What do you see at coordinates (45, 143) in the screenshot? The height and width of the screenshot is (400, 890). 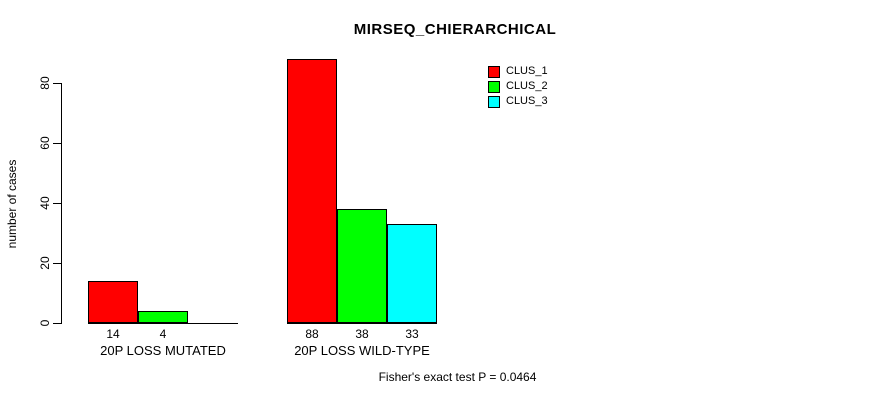 I see `y-tick-label: 60` at bounding box center [45, 143].